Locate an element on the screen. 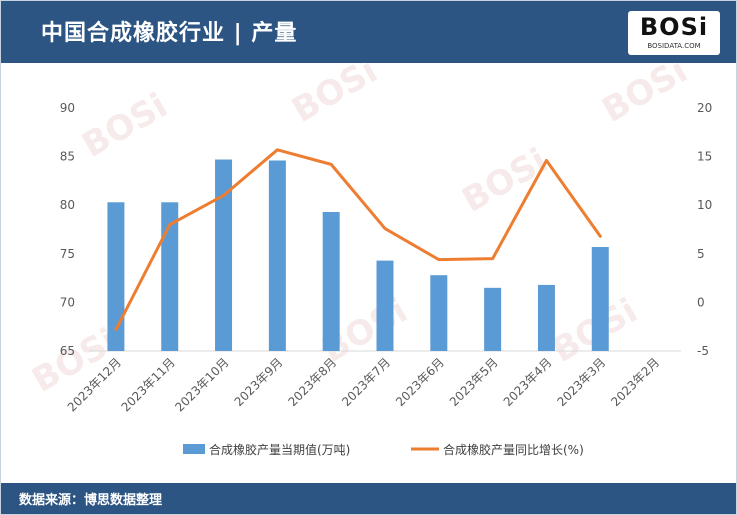  data-source: 数据来源：博思数据整理 is located at coordinates (91, 500).